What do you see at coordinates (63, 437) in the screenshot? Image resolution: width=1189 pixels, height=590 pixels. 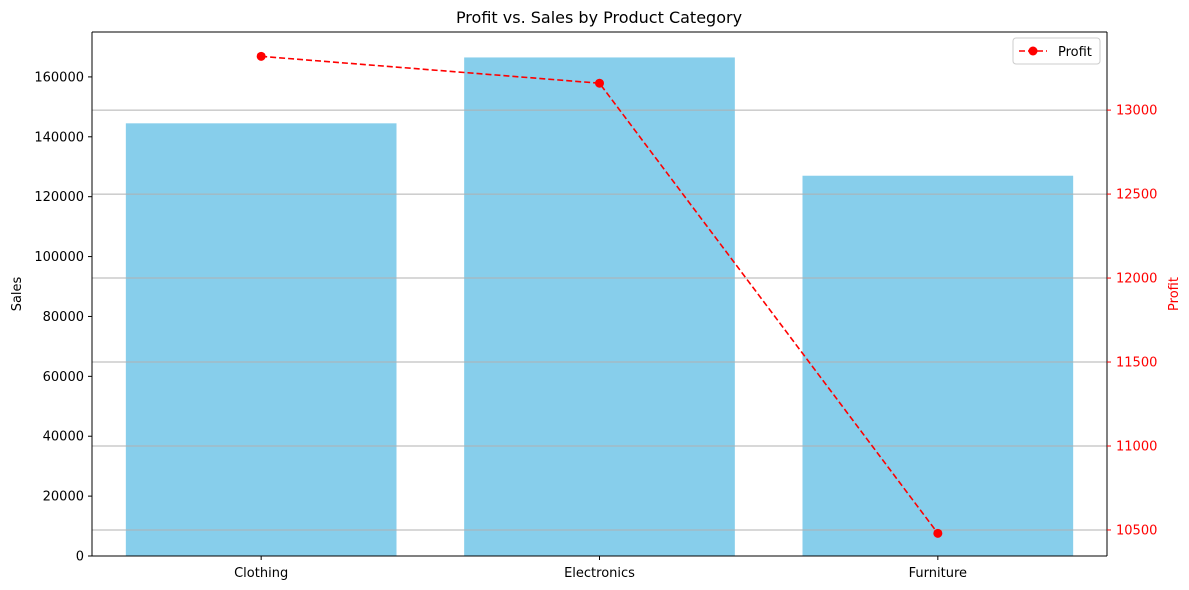 I see `y-tick-label-left-40000: 40000` at bounding box center [63, 437].